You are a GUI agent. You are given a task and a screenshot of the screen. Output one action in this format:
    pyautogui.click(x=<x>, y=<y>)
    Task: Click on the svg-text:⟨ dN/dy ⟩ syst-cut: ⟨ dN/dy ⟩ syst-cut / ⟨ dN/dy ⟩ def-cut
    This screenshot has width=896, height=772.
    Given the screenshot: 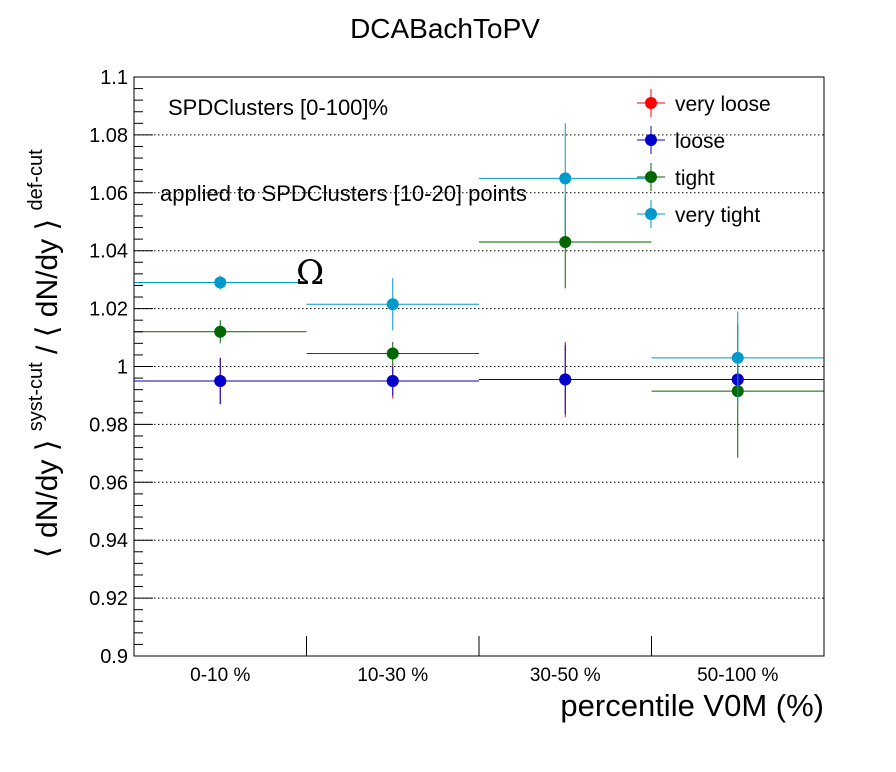 What is the action you would take?
    pyautogui.click(x=40, y=353)
    